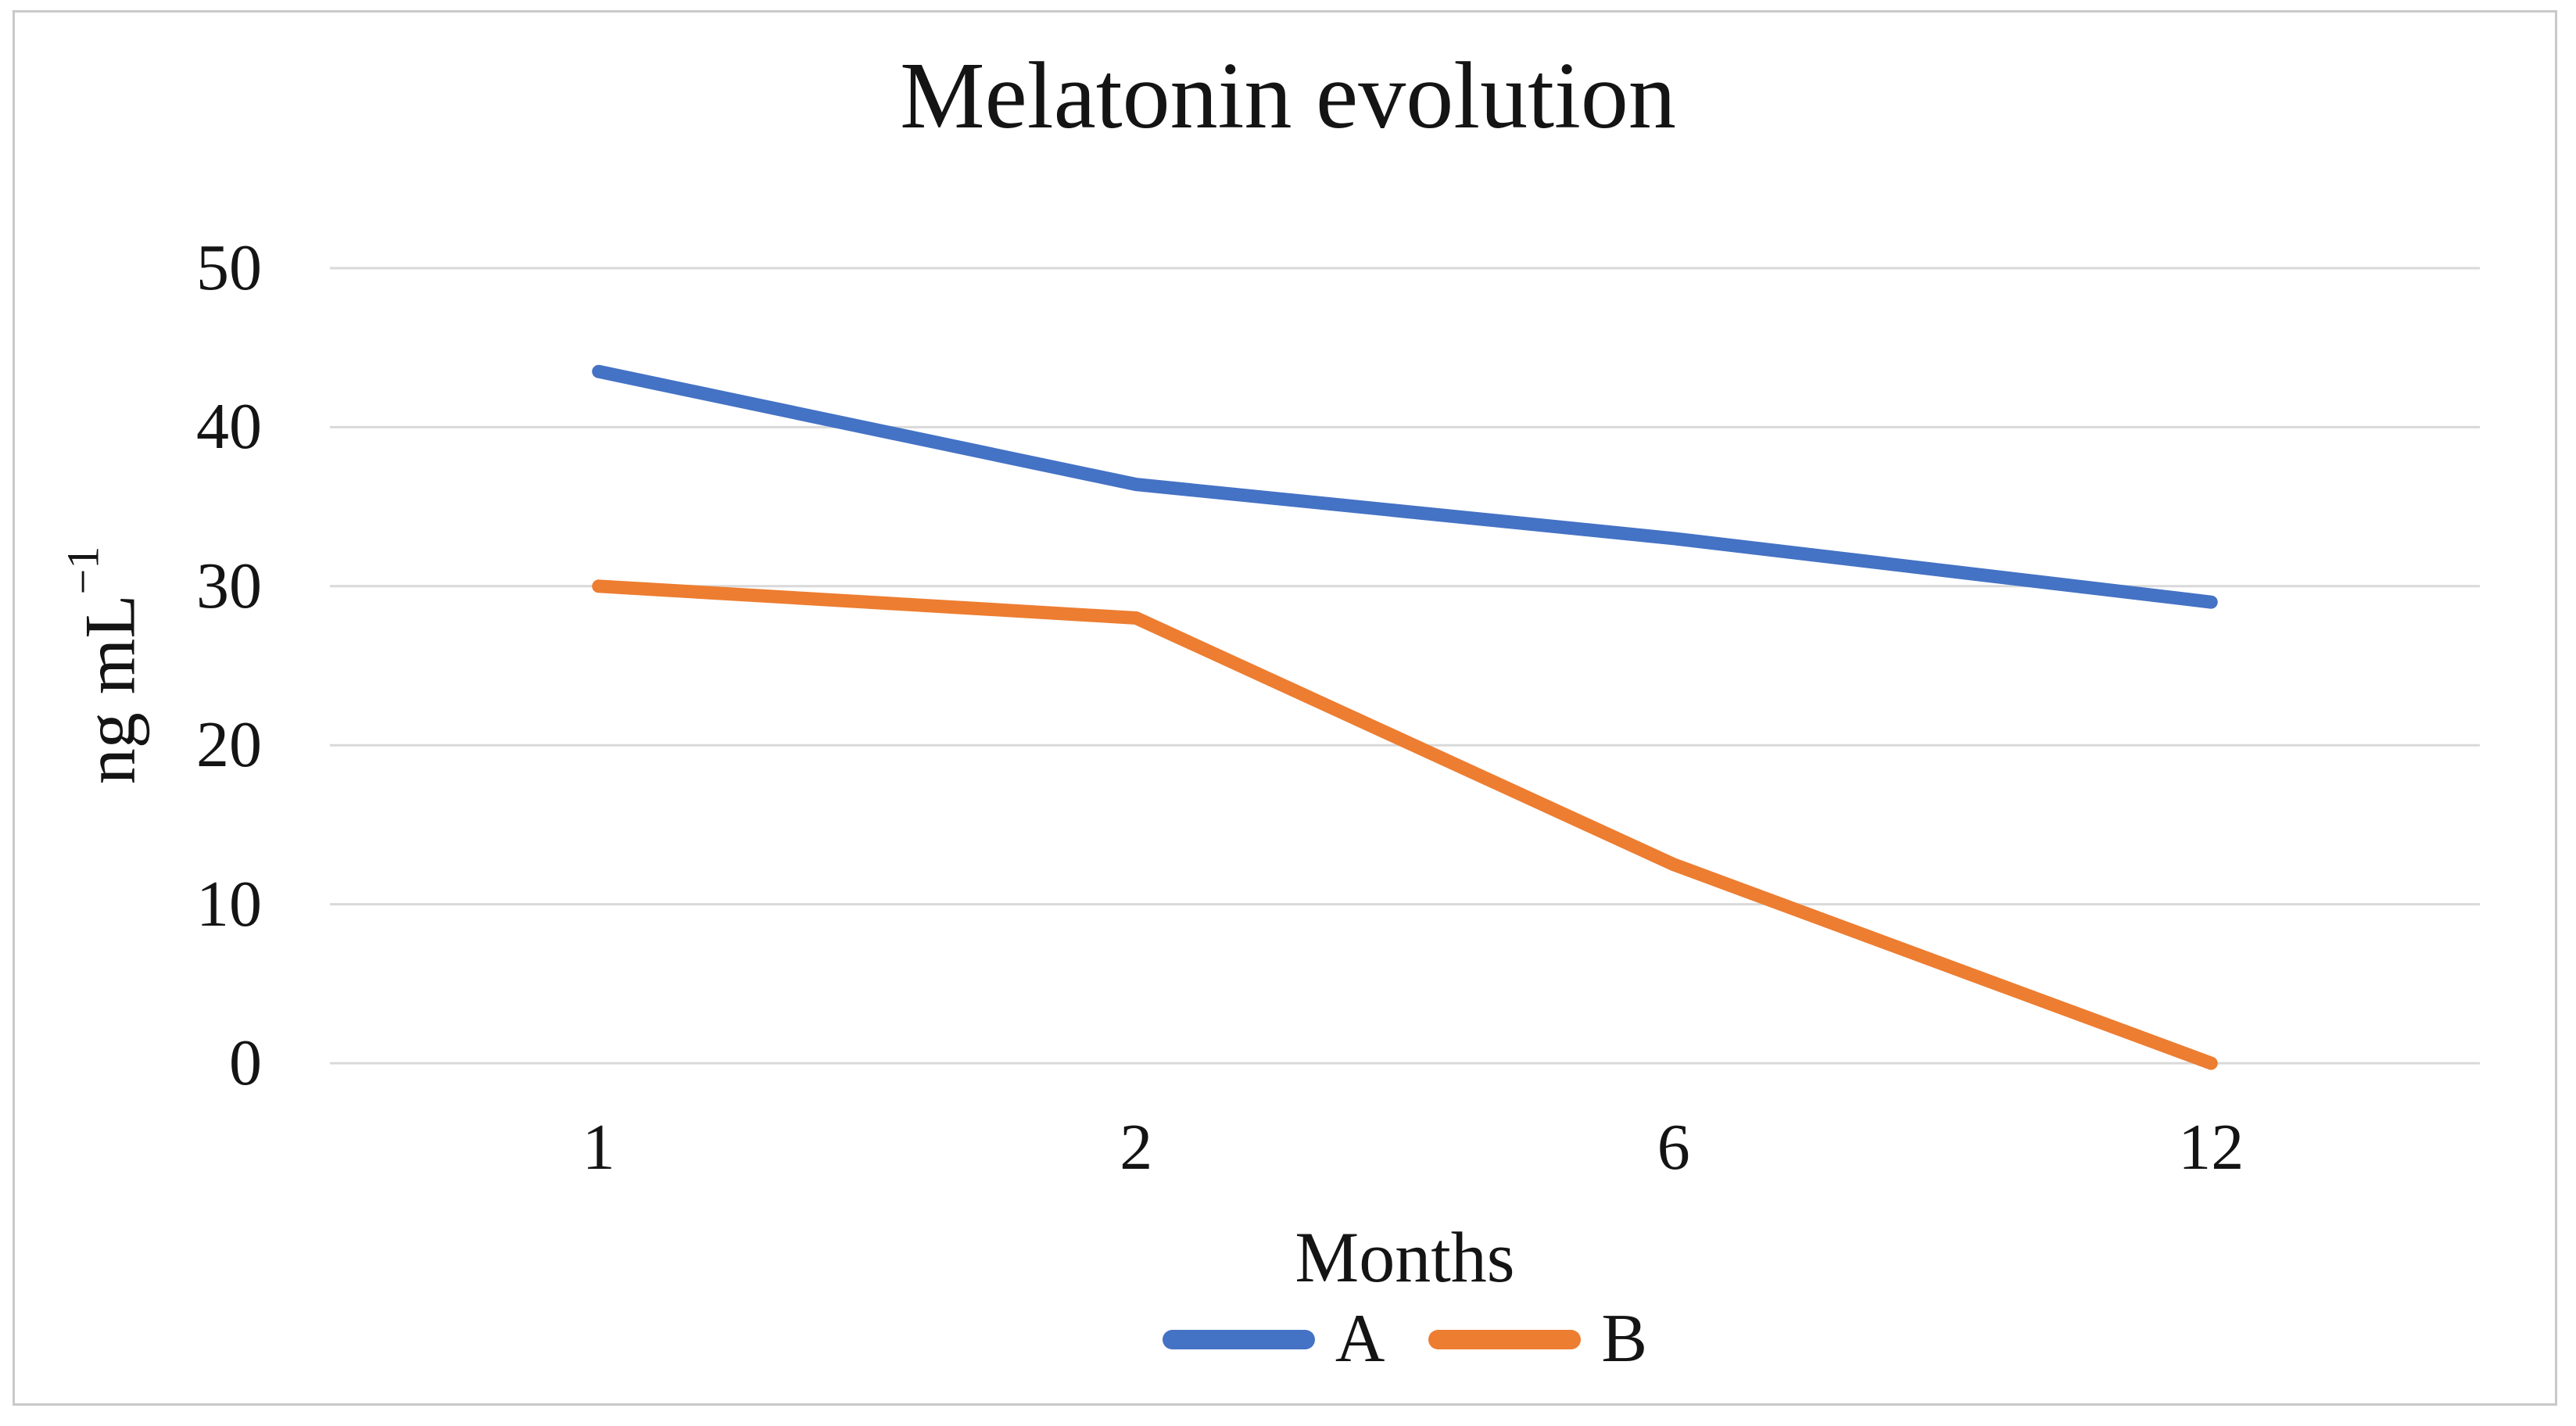 The width and height of the screenshot is (2576, 1426). I want to click on x-tick-label-2: 2, so click(1136, 1147).